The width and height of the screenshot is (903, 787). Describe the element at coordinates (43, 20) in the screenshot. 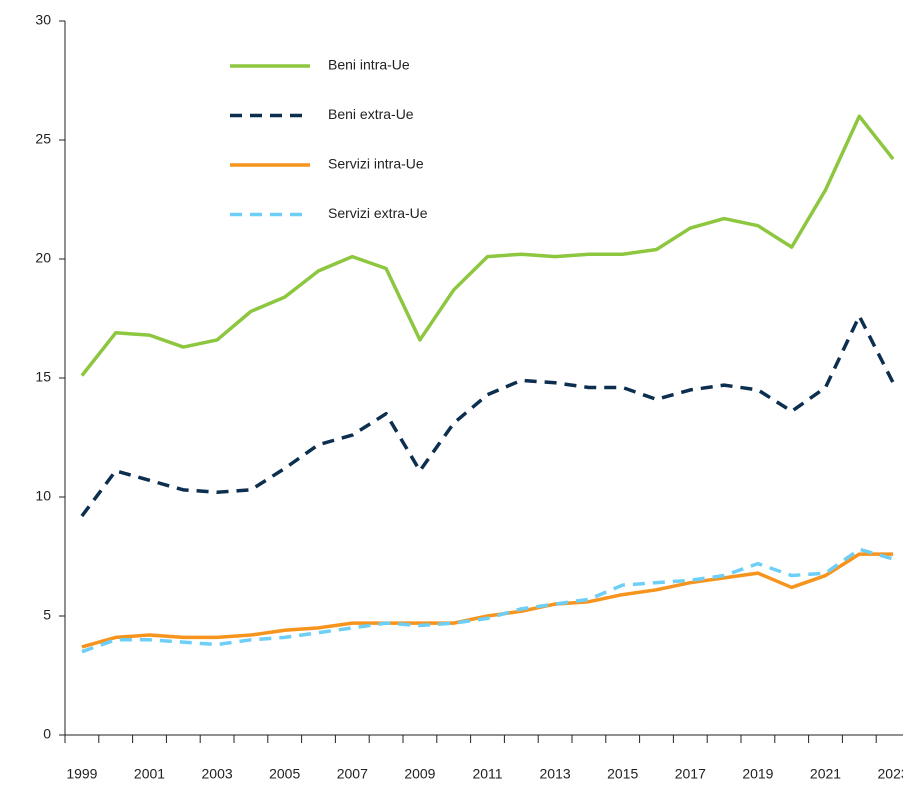

I see `y-tick-label: 30` at that location.